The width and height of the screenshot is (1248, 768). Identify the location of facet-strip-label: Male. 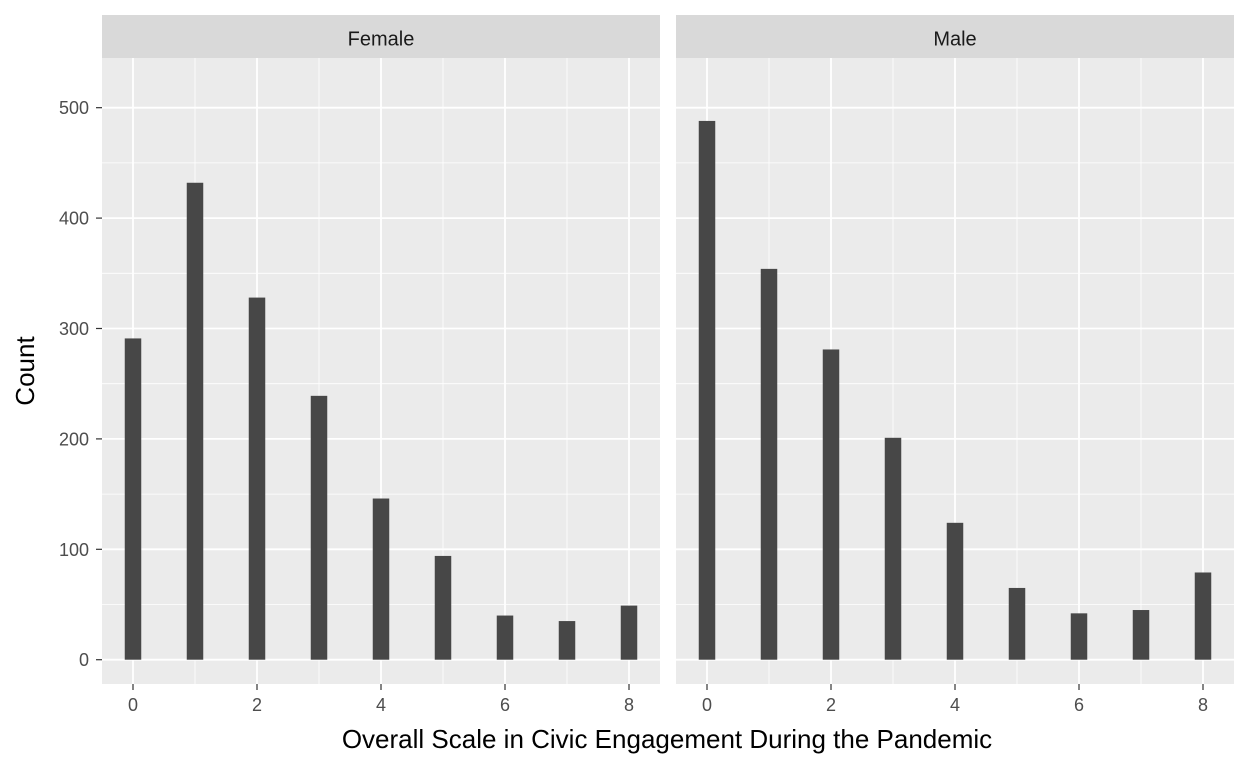
(954, 40).